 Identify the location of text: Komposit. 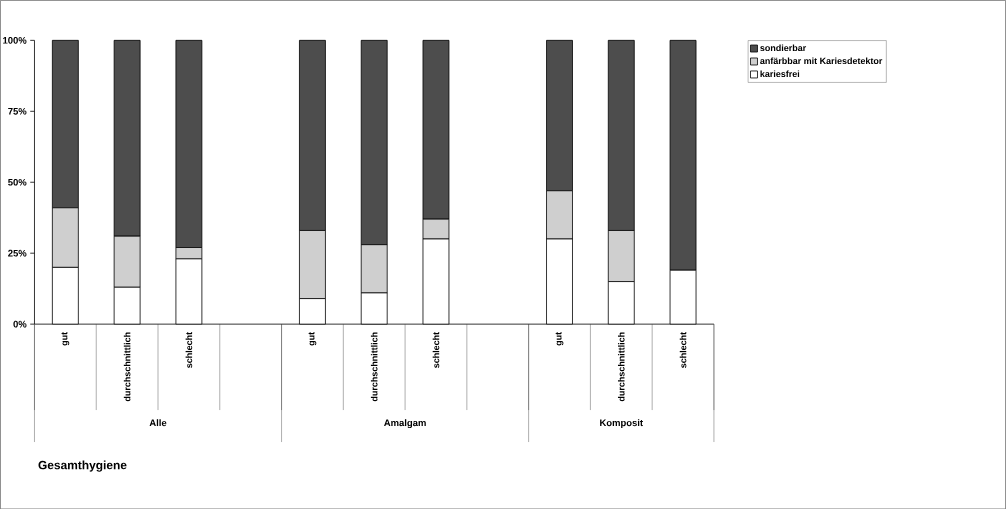
(621, 423).